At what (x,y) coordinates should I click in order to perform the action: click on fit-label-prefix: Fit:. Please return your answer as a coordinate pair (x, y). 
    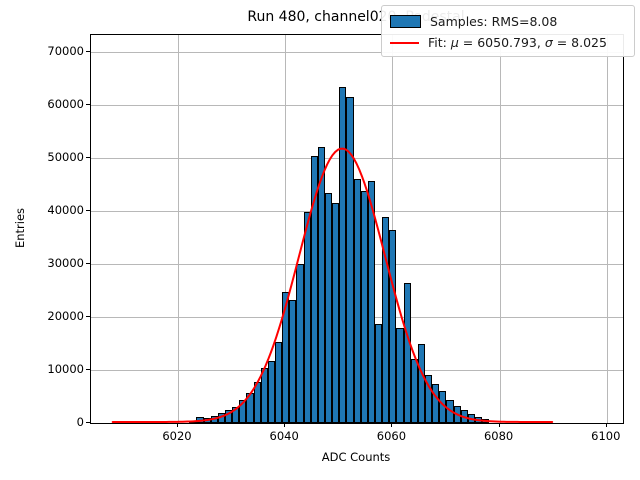
    Looking at the image, I should click on (439, 42).